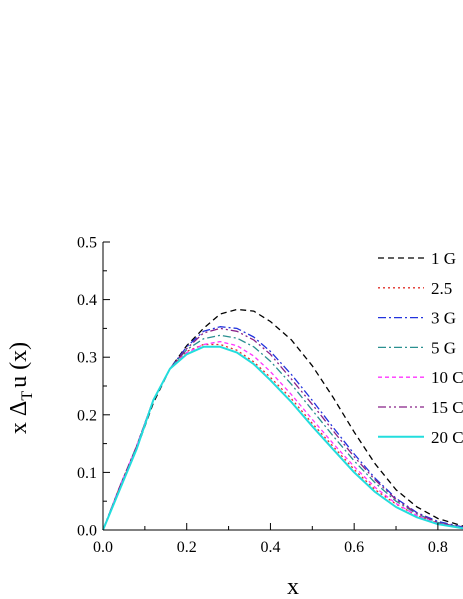 The width and height of the screenshot is (463, 599). What do you see at coordinates (27, 396) in the screenshot?
I see `y-axis-title-subscript: T` at bounding box center [27, 396].